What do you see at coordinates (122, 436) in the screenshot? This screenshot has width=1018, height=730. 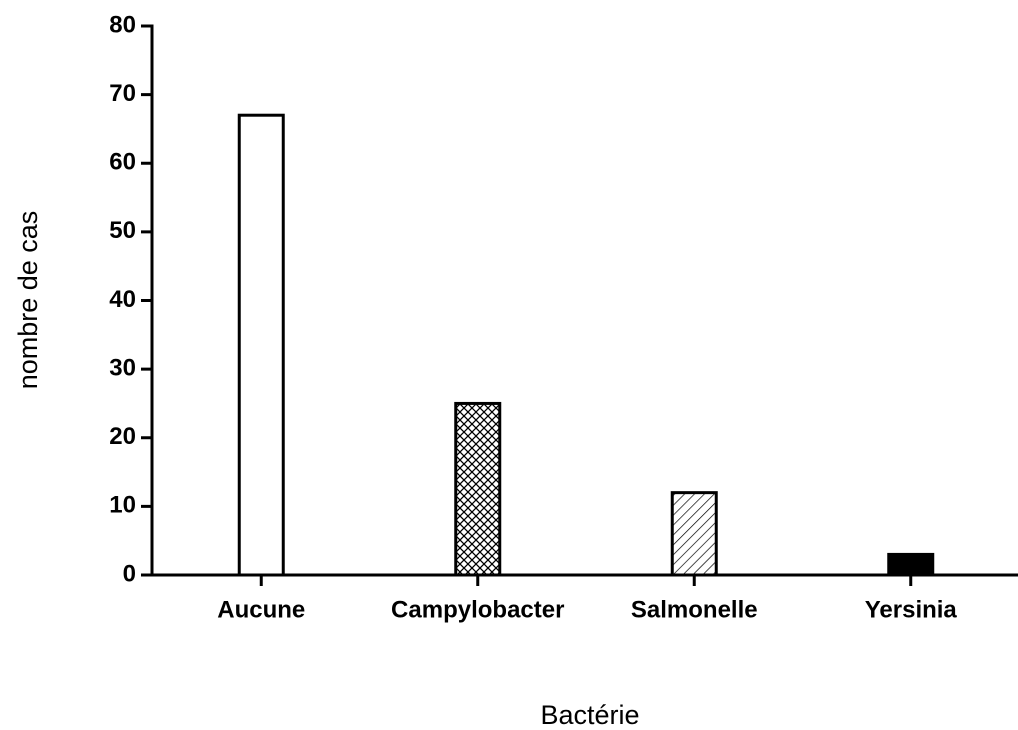 I see `y-tick-label: 20` at bounding box center [122, 436].